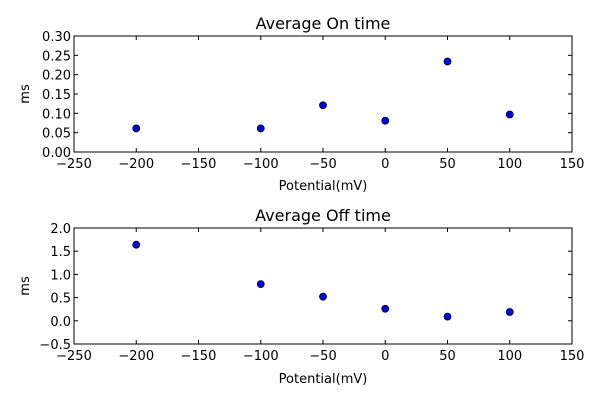  I want to click on y-tick-label: 0.15, so click(56, 95).